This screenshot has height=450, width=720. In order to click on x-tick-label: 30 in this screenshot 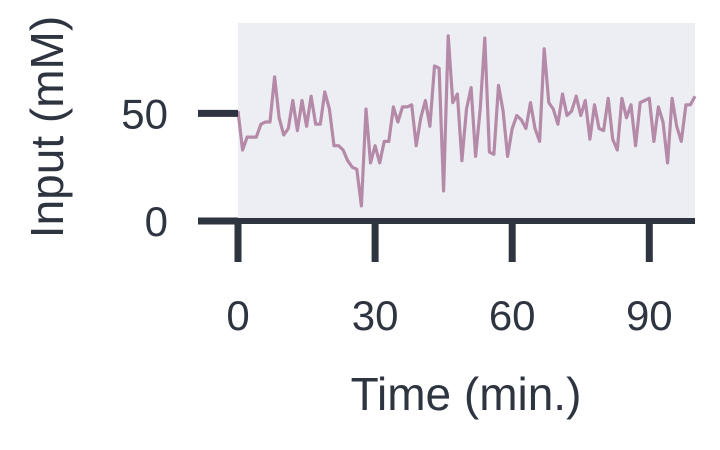, I will do `click(375, 315)`.